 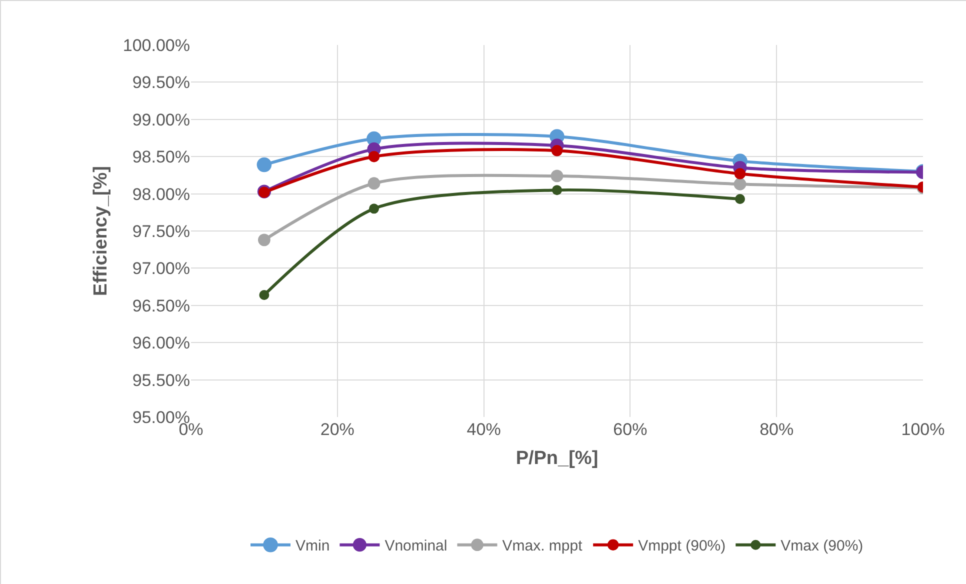 What do you see at coordinates (483, 429) in the screenshot?
I see `x-tick-label: 40%` at bounding box center [483, 429].